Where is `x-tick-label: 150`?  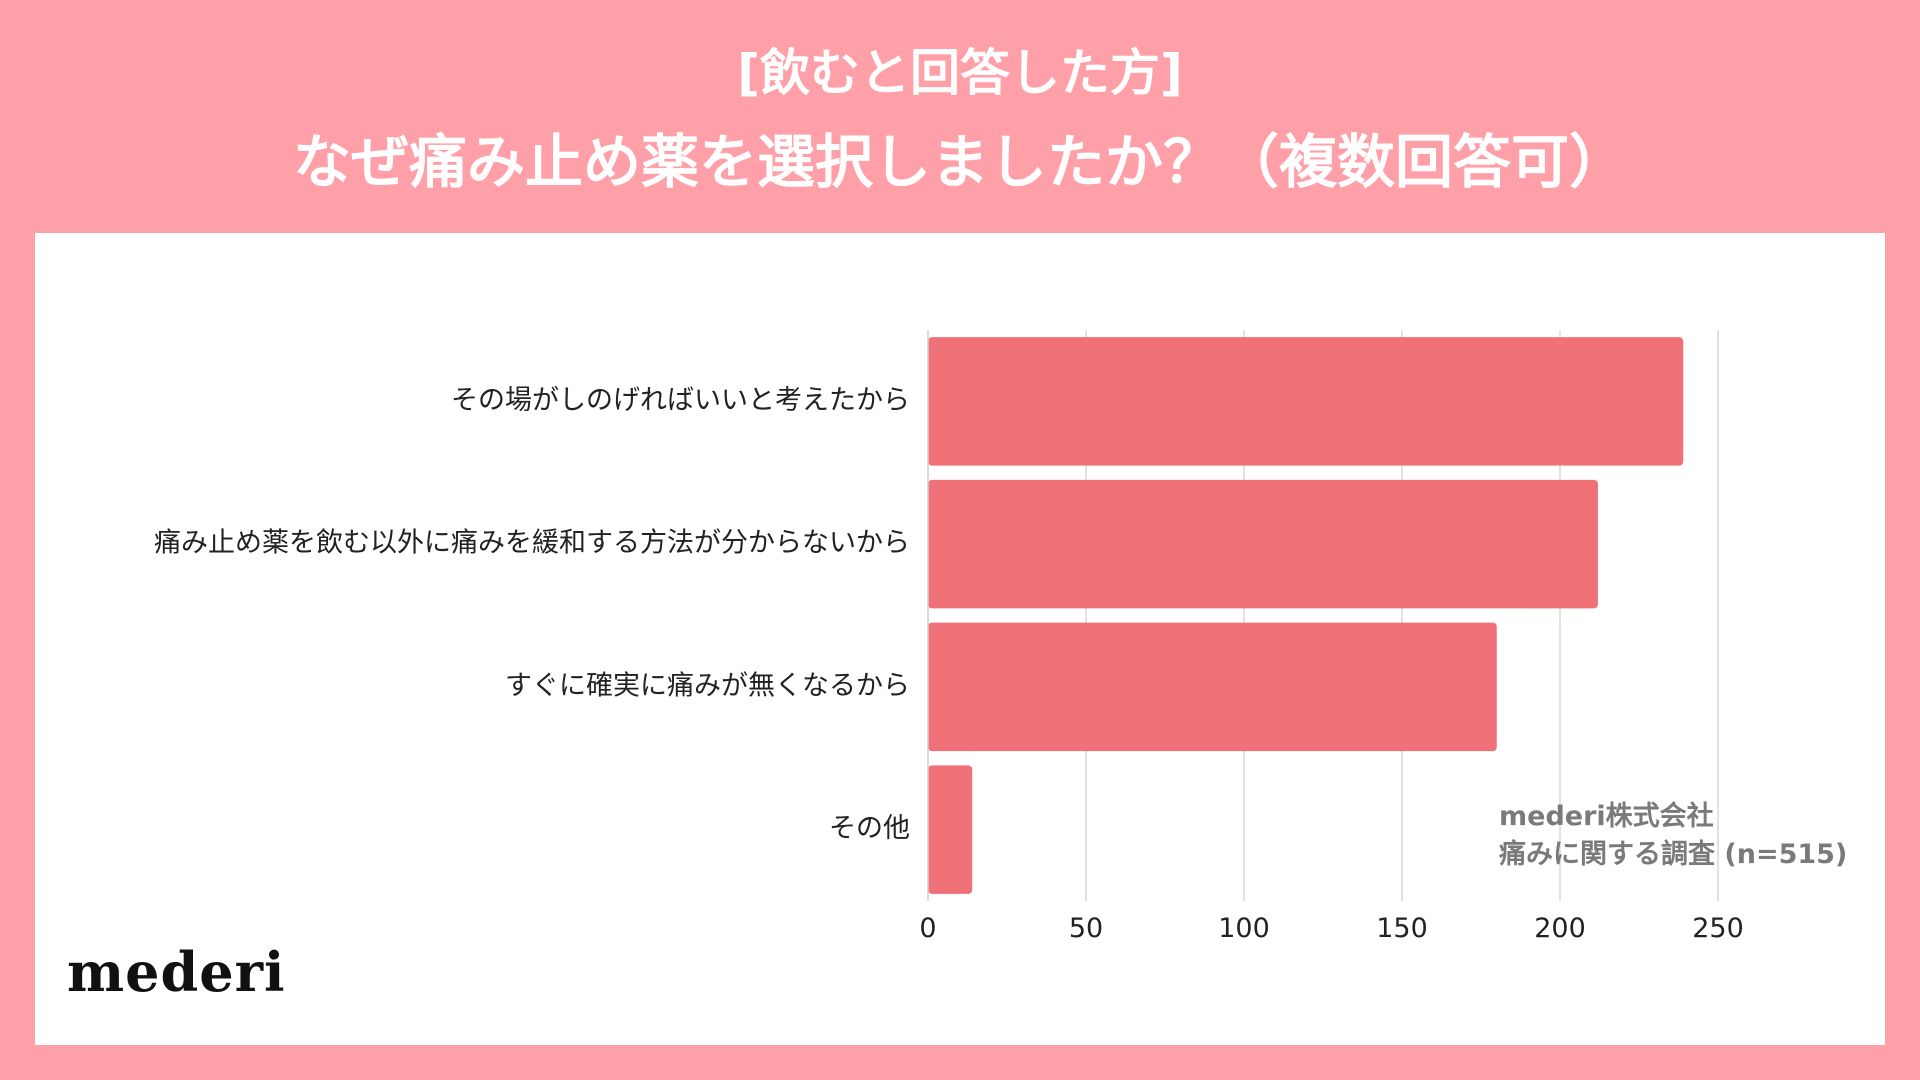
x-tick-label: 150 is located at coordinates (1402, 928).